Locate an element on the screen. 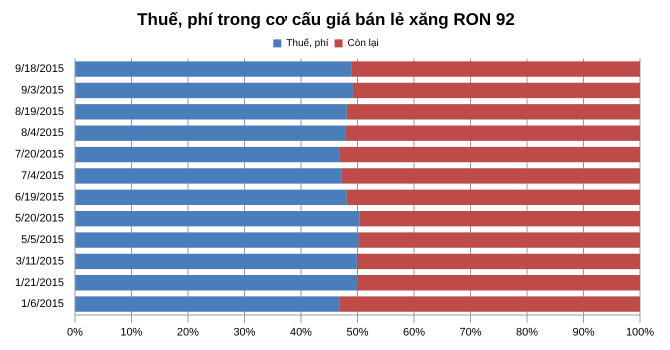  y-tick-label: 5/20/2015 is located at coordinates (39, 218).